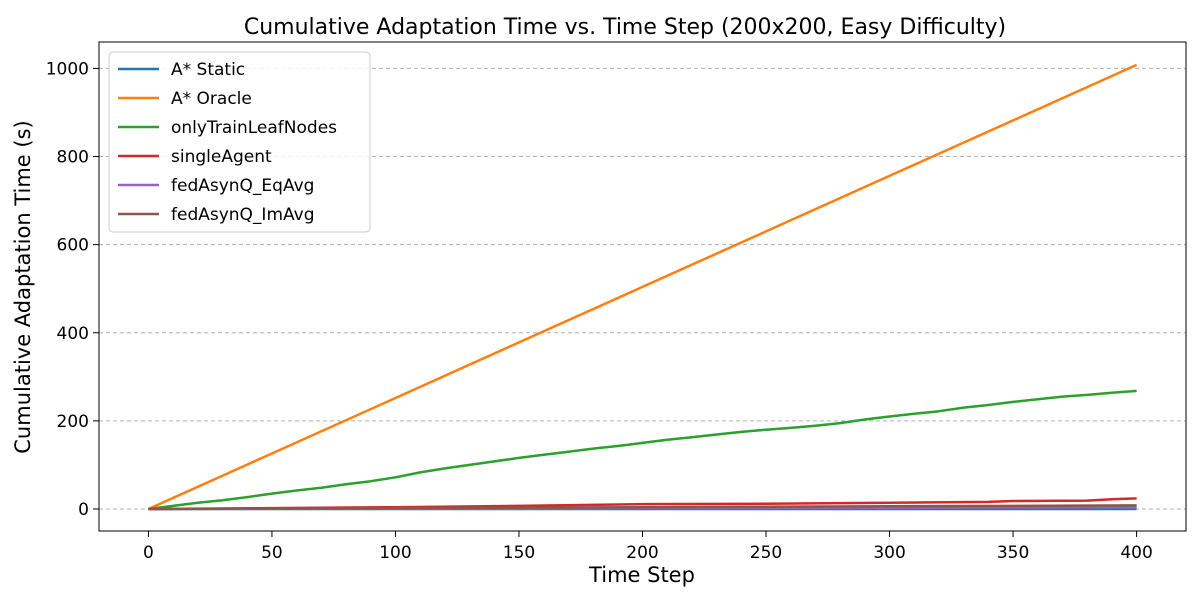 Image resolution: width=1200 pixels, height=600 pixels. What do you see at coordinates (148, 553) in the screenshot?
I see `x-tick-label: 0` at bounding box center [148, 553].